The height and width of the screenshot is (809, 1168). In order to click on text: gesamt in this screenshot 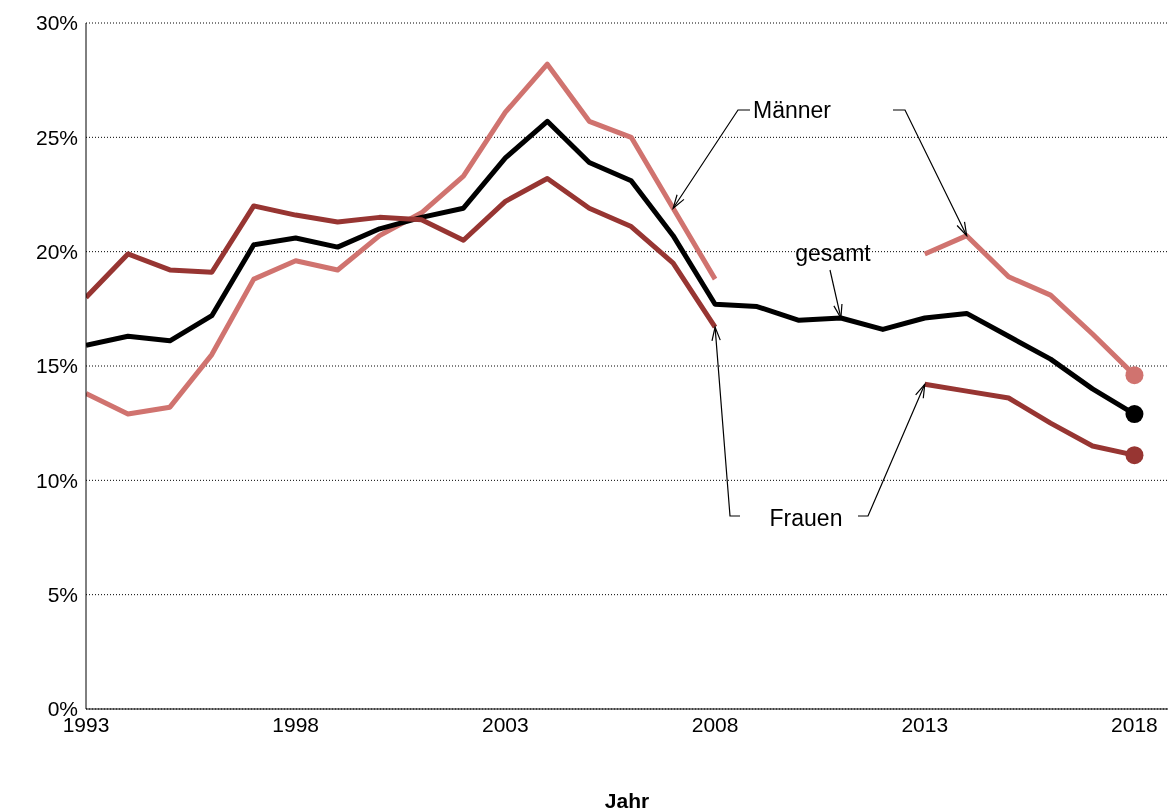, I will do `click(833, 253)`.